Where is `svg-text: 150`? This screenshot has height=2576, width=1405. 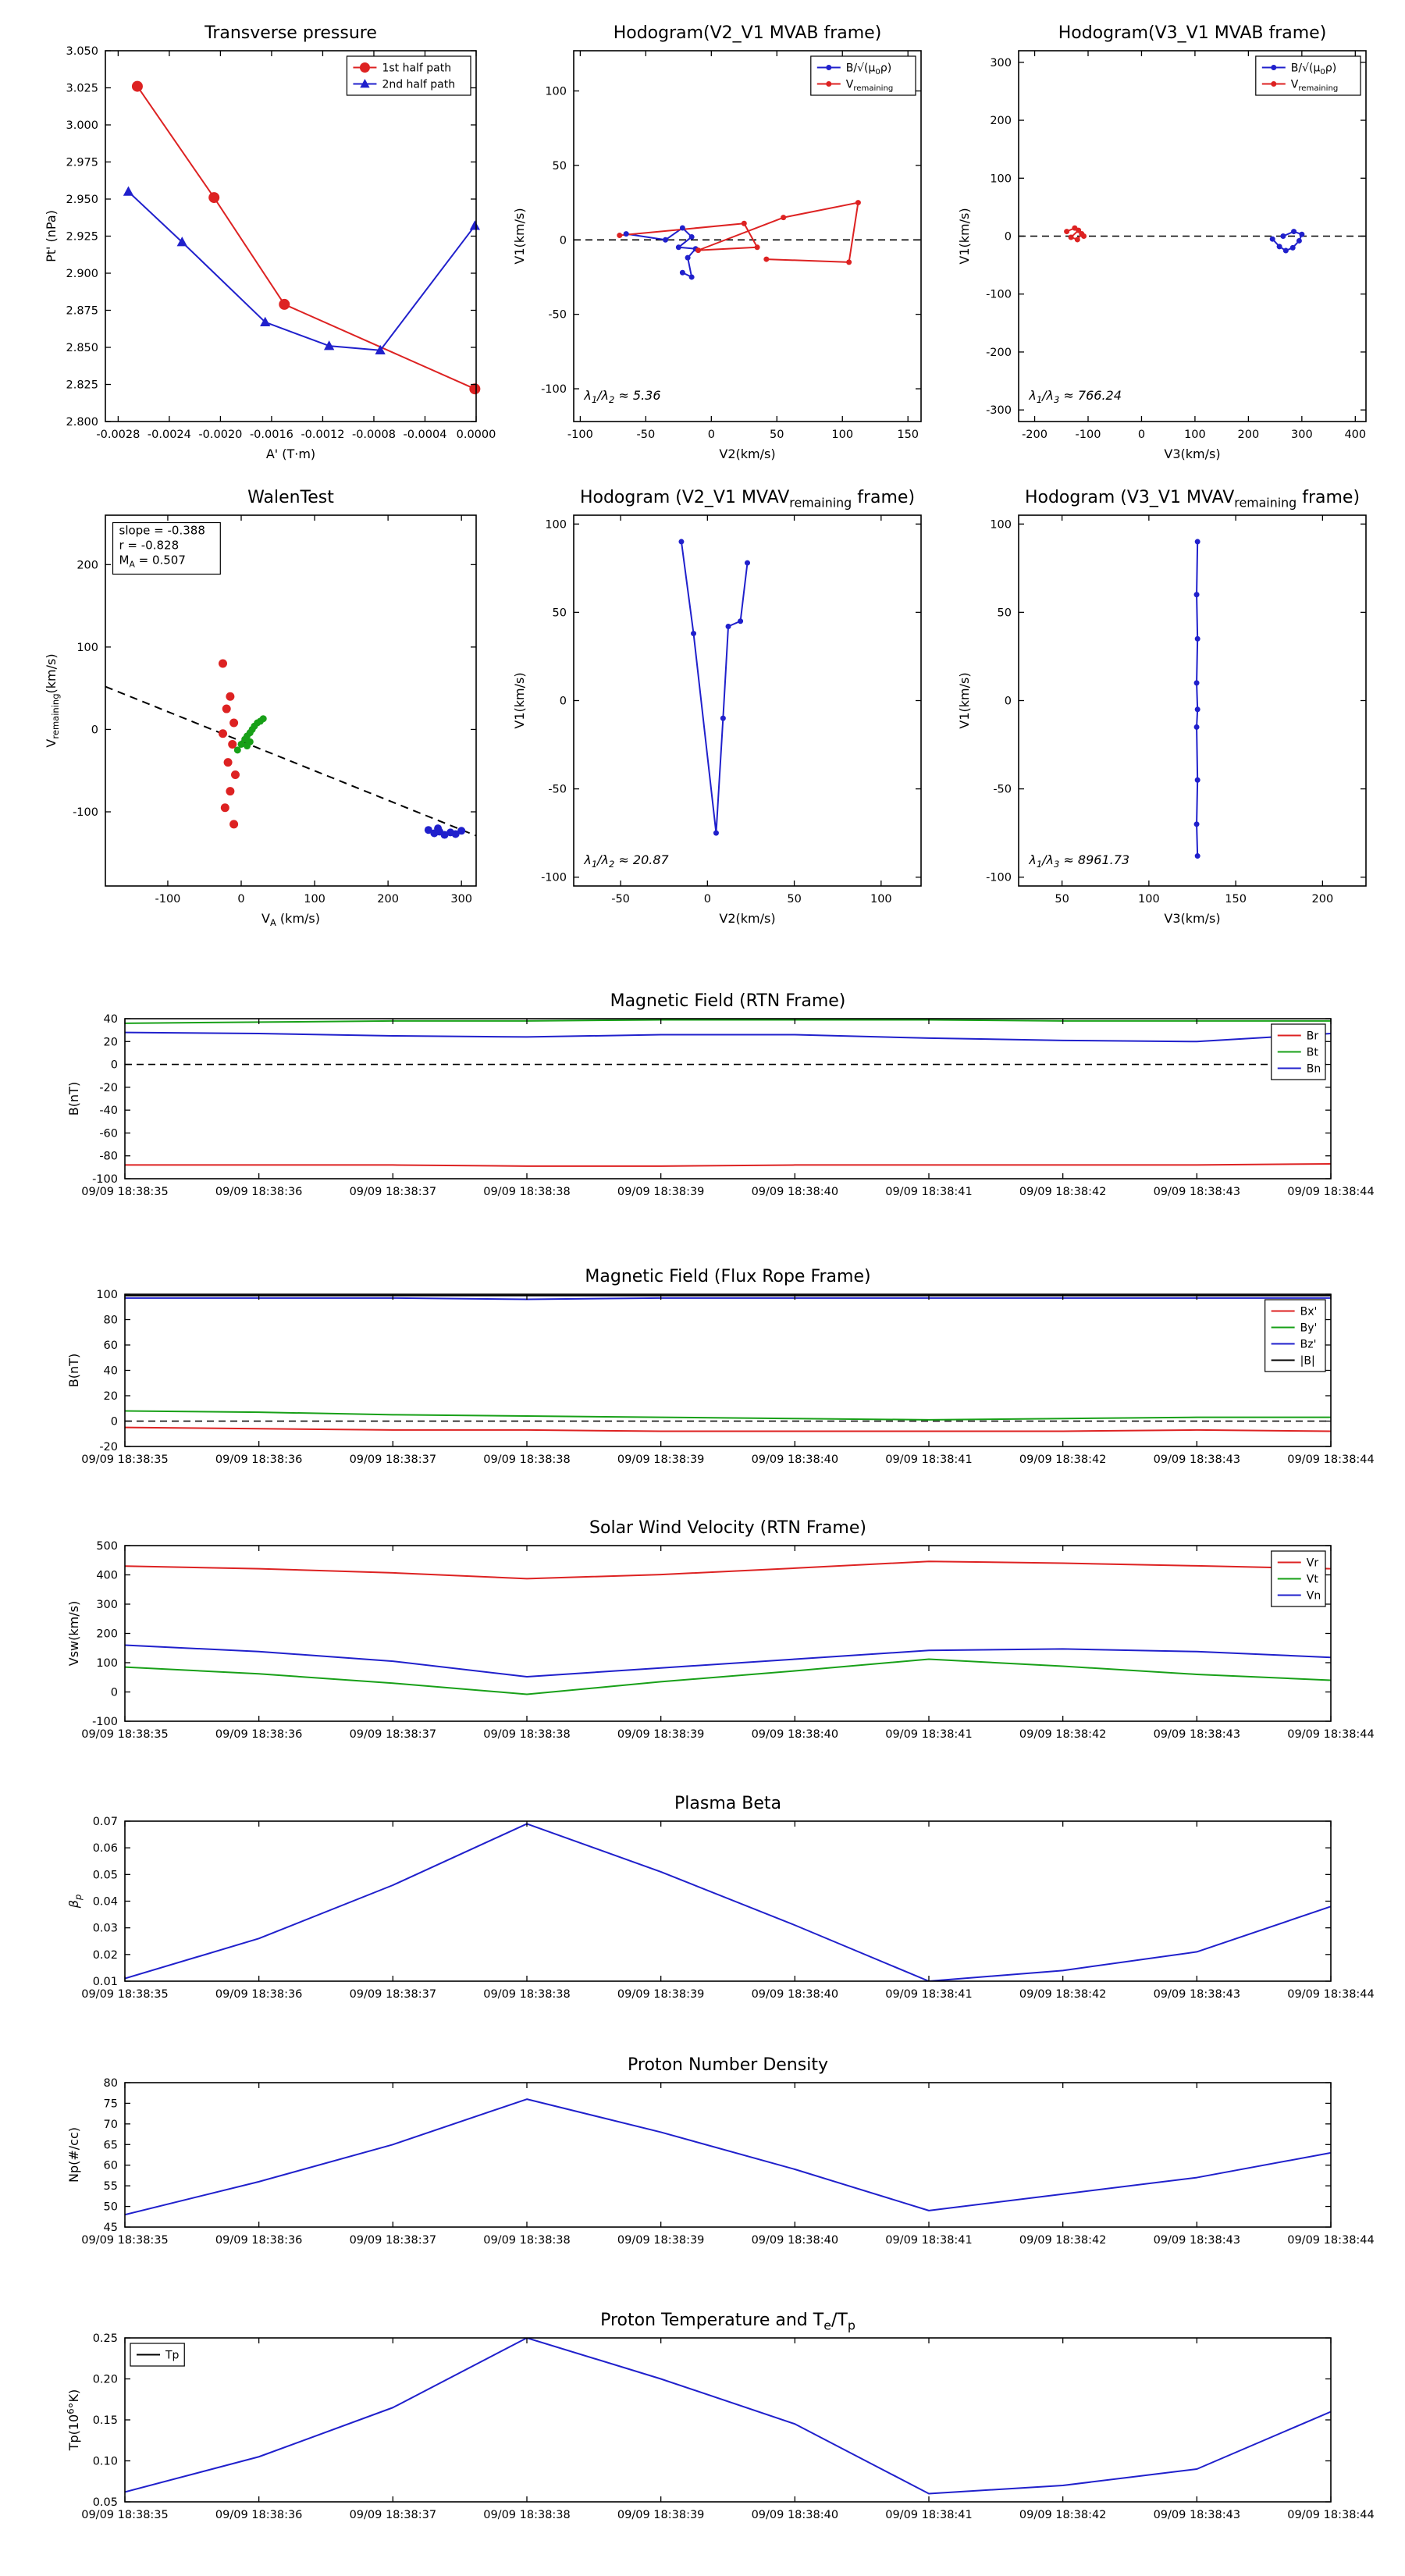 svg-text: 150 is located at coordinates (1236, 899).